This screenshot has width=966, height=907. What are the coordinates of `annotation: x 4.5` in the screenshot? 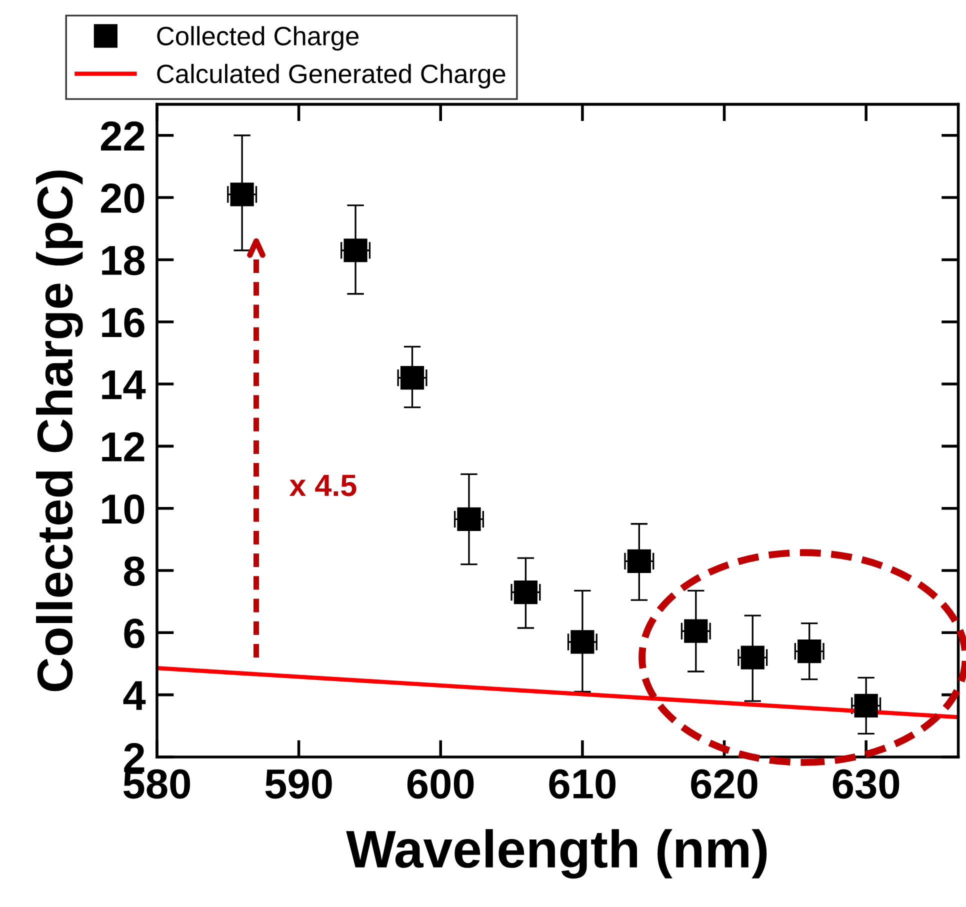 It's located at (322, 485).